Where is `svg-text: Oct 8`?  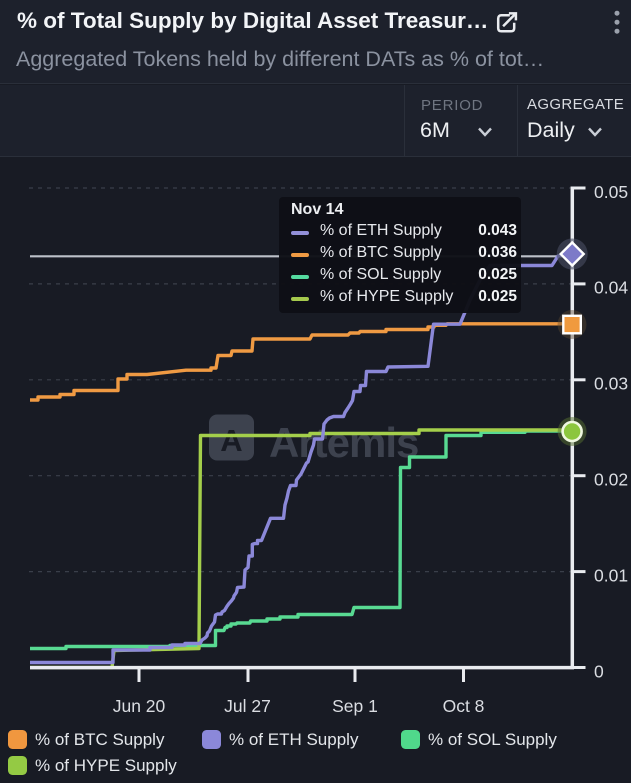
svg-text: Oct 8 is located at coordinates (464, 706).